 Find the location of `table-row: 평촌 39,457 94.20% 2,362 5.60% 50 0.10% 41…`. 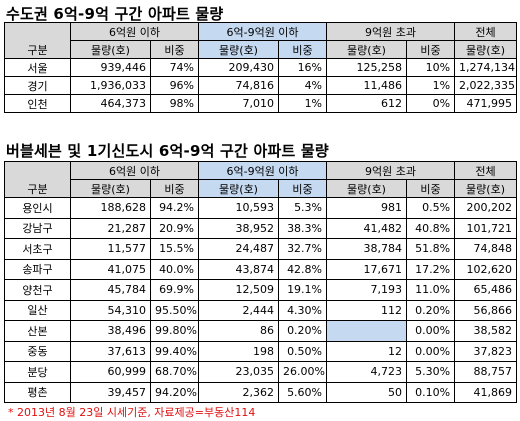

table-row: 평촌 39,457 94.20% 2,362 5.60% 50 0.10% 41… is located at coordinates (261, 392).